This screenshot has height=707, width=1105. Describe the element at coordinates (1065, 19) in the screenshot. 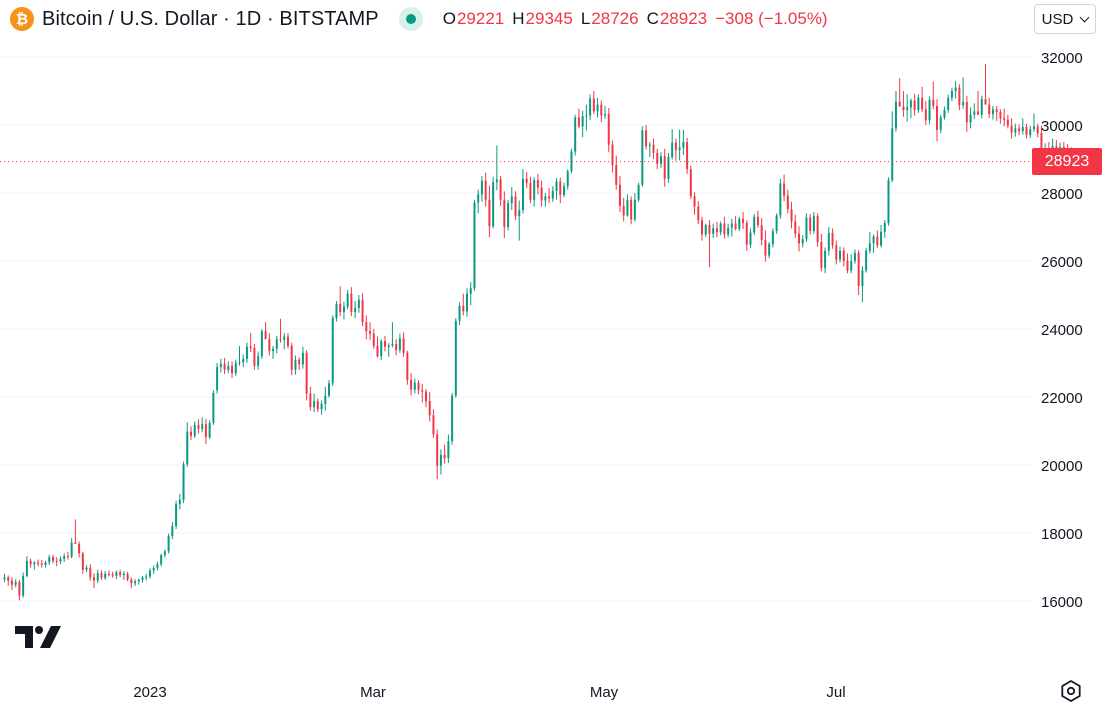

I see `currency-button: USD` at that location.